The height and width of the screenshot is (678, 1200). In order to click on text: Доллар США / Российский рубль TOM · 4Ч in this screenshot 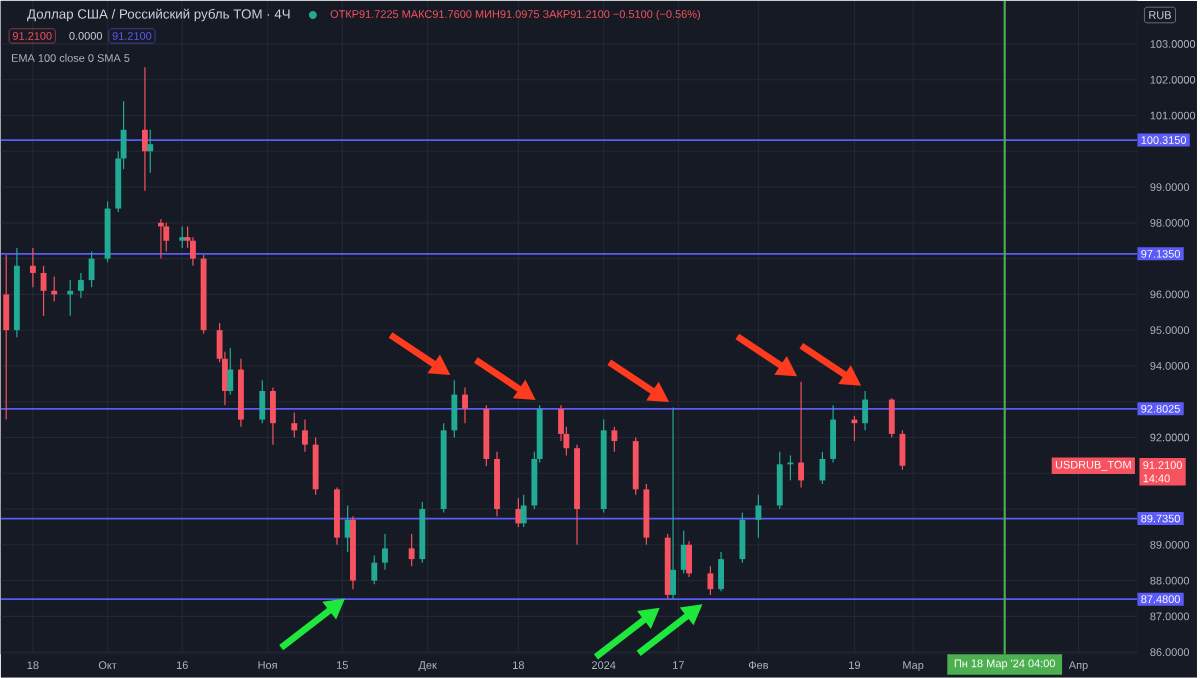, I will do `click(158, 15)`.